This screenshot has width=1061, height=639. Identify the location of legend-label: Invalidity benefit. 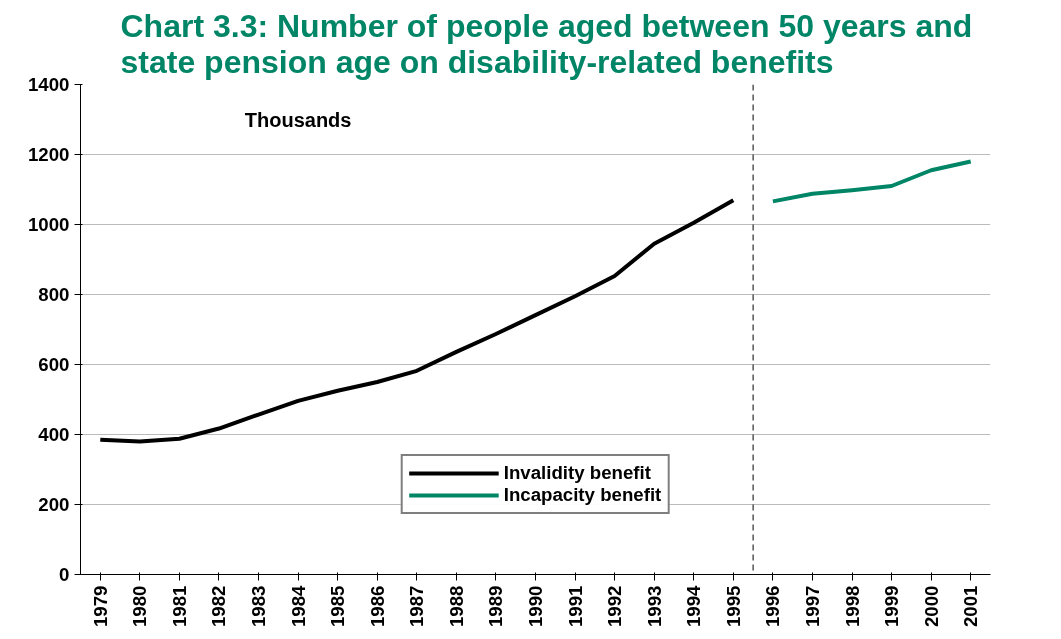
(577, 473).